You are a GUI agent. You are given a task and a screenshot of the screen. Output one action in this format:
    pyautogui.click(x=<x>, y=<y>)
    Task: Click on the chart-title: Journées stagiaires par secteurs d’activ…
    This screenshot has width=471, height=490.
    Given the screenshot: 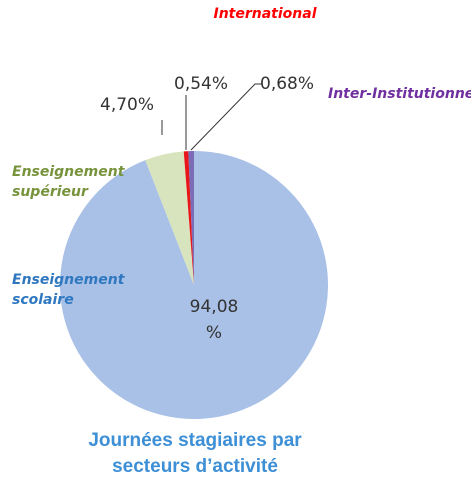 What is the action you would take?
    pyautogui.click(x=195, y=453)
    